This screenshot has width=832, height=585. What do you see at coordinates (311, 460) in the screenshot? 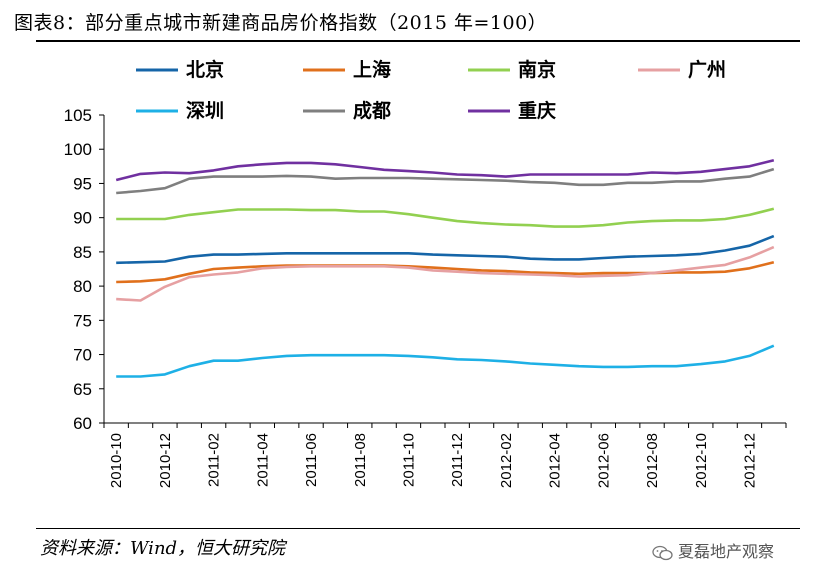
I see `x-tick-label: 2011-06` at bounding box center [311, 460].